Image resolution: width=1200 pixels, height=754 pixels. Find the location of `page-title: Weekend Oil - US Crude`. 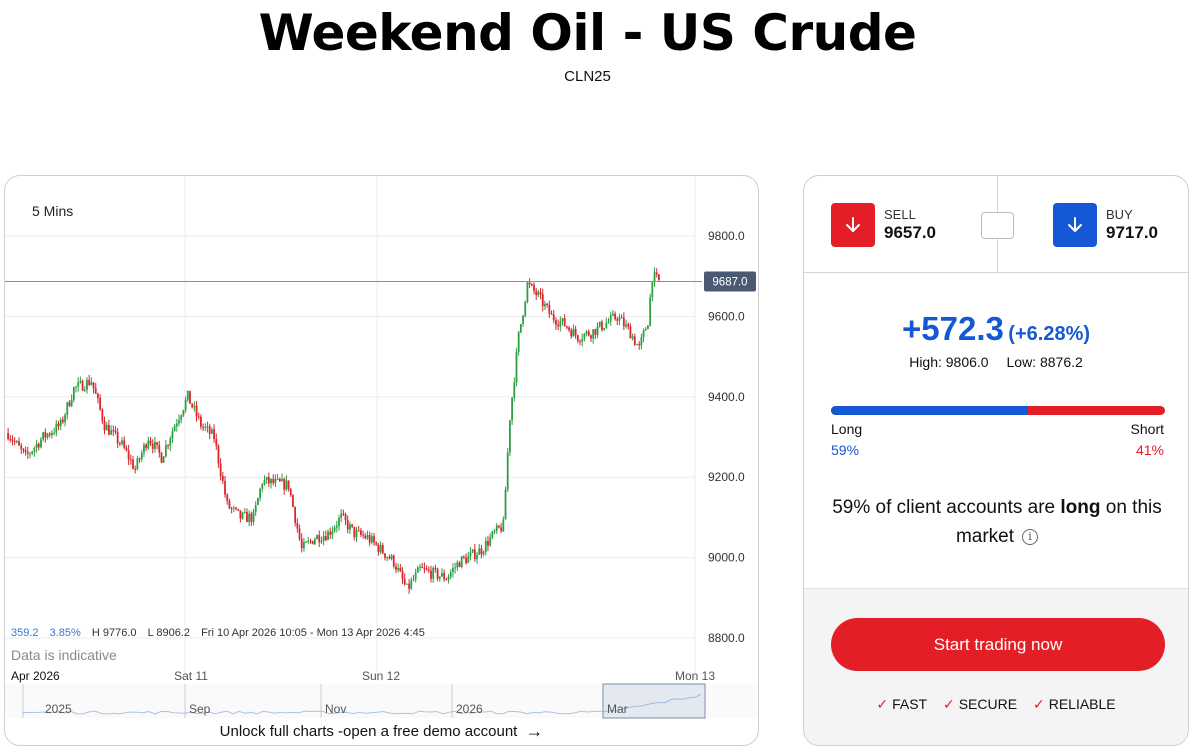

page-title: Weekend Oil - US Crude is located at coordinates (587, 33).